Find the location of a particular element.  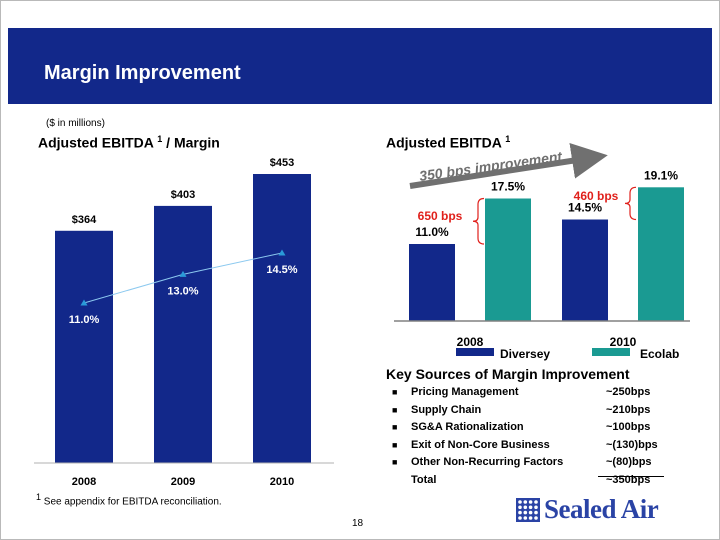

right-chart-title-text: Adjusted EBITDA is located at coordinates (444, 142).